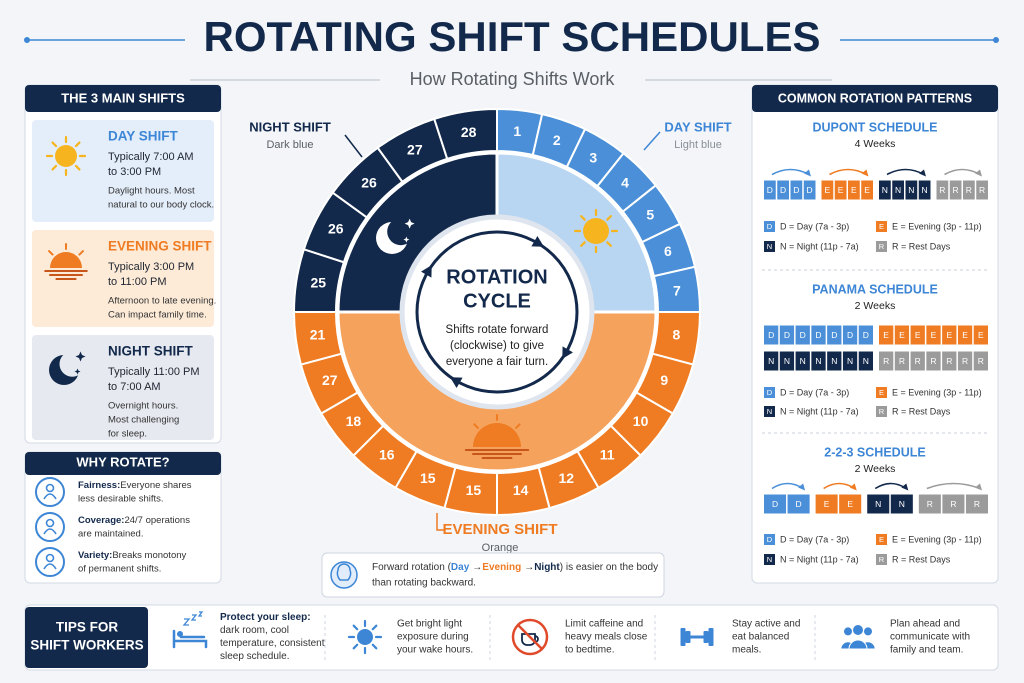 Image resolution: width=1024 pixels, height=683 pixels. I want to click on legend-text: R = Rest Days, so click(921, 559).